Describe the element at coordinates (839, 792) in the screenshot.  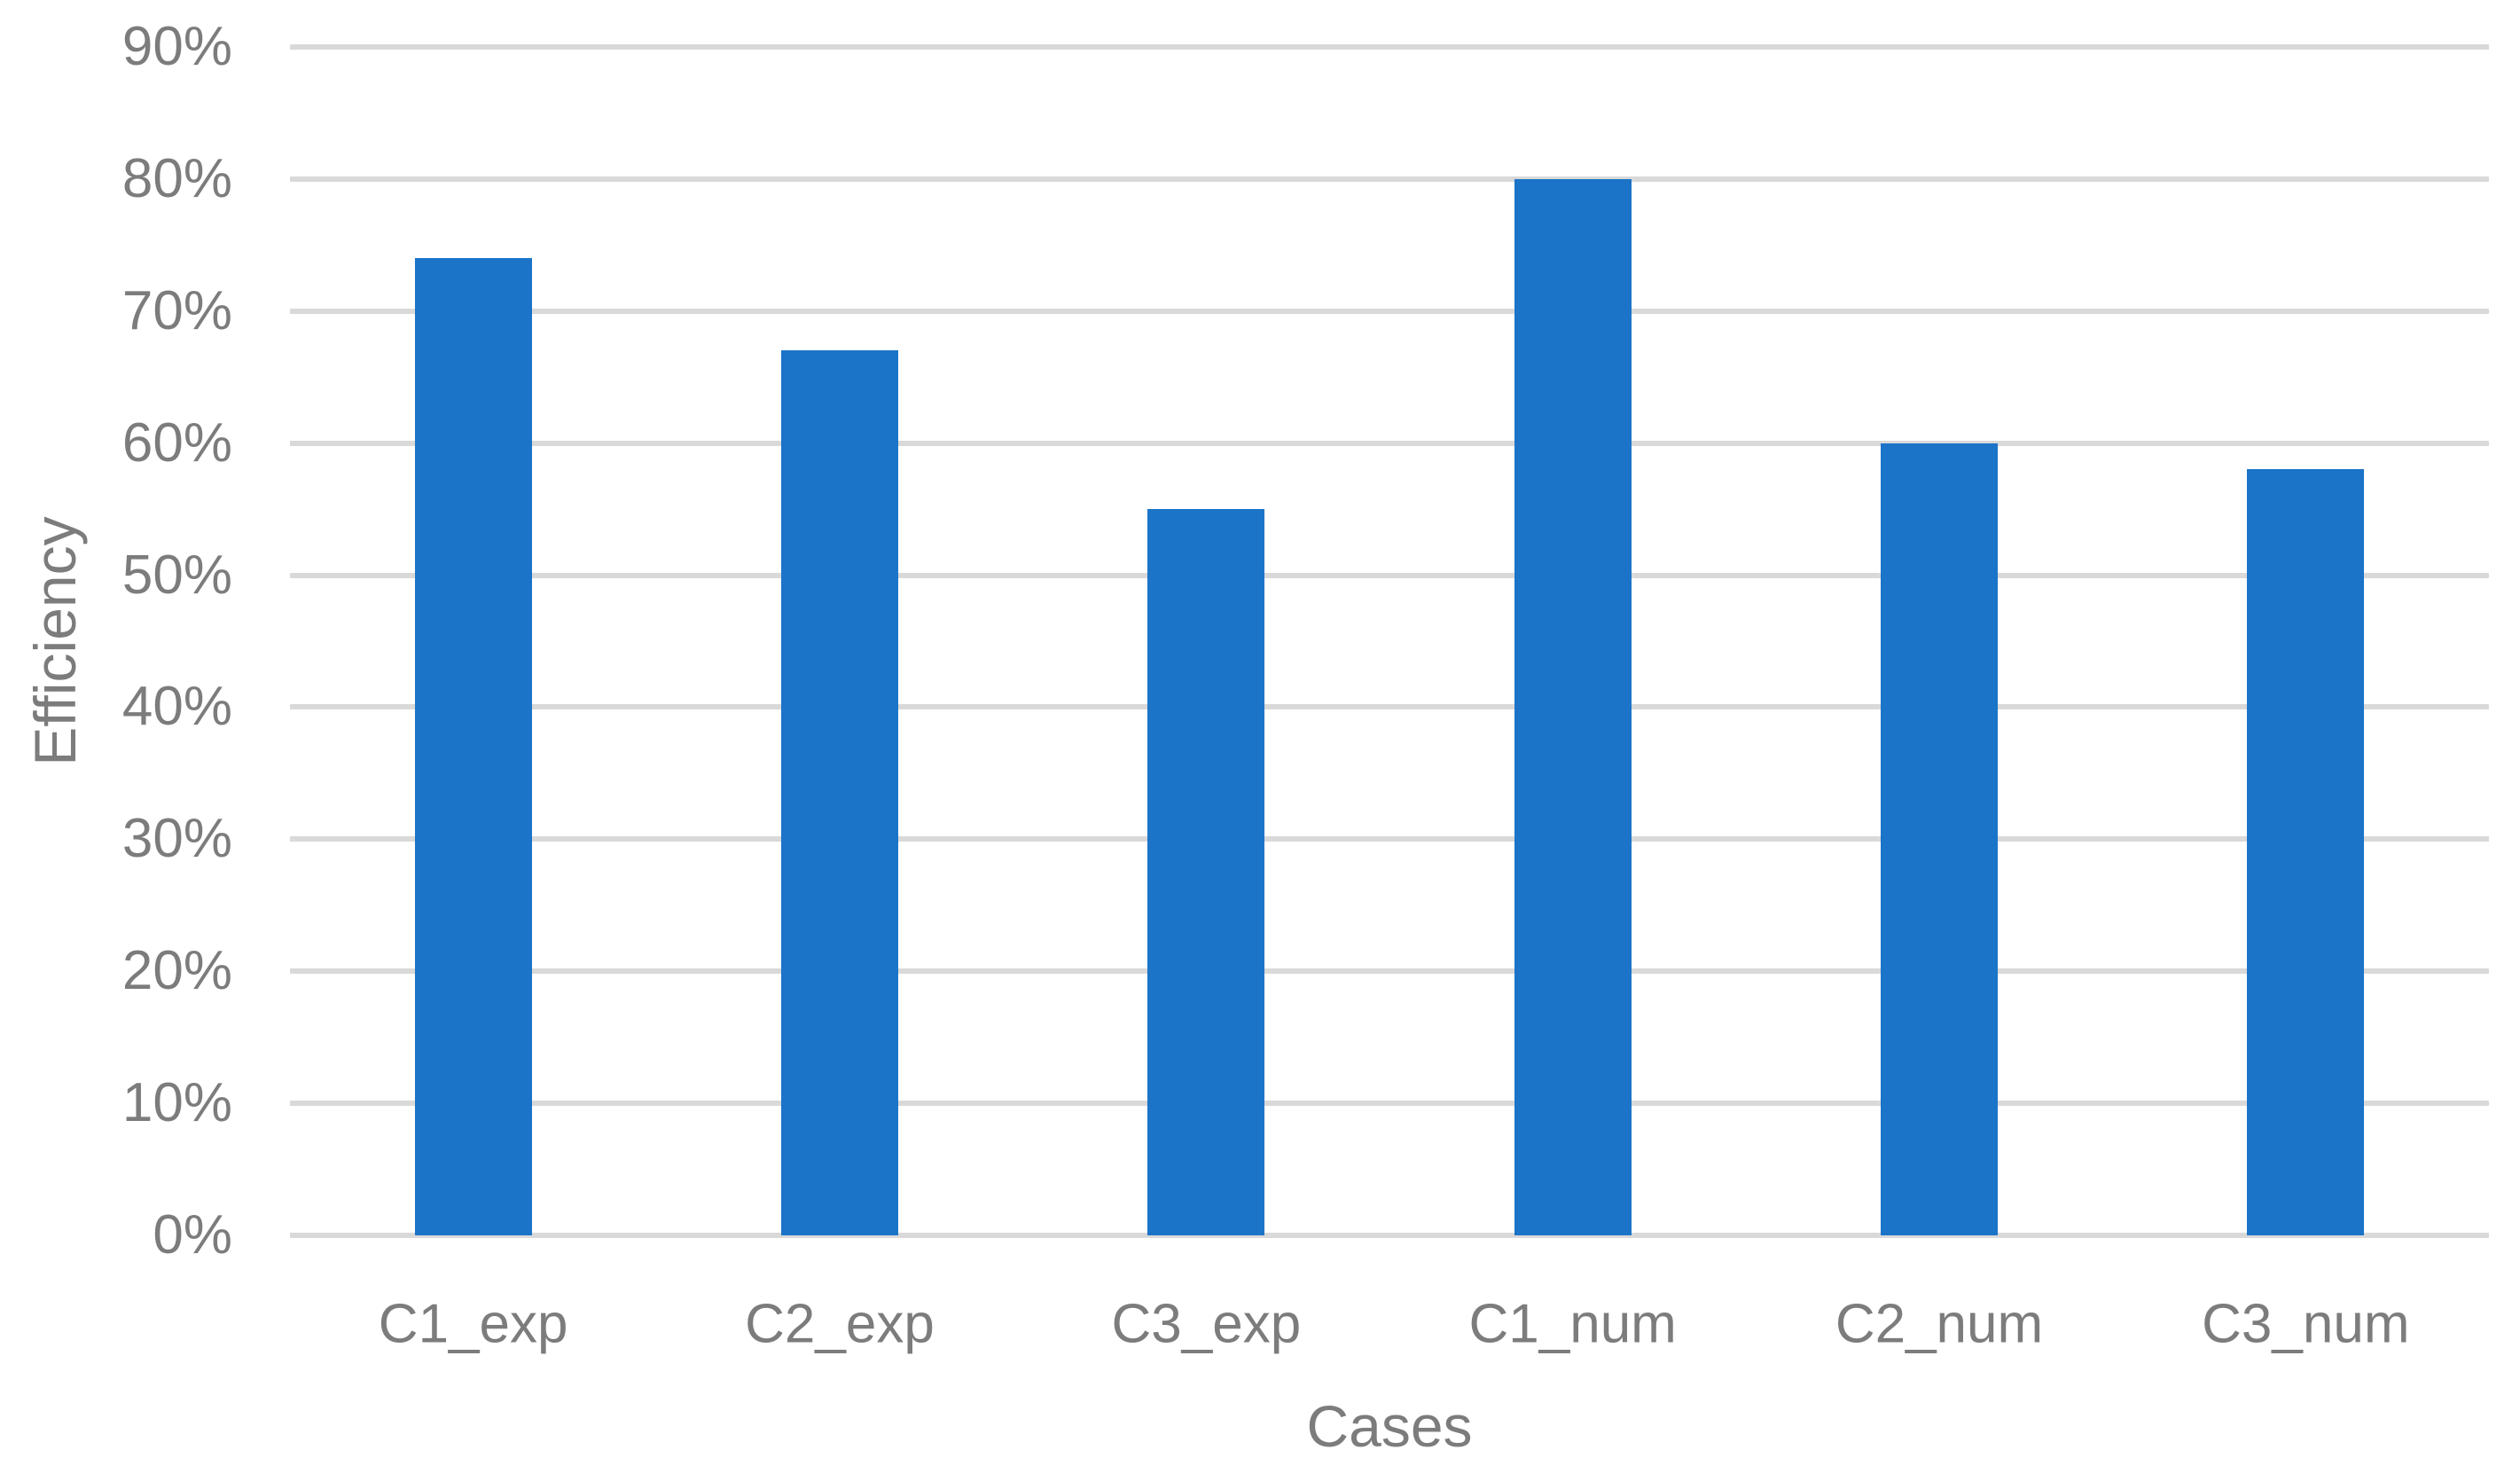
I see `bar-C2_exp` at that location.